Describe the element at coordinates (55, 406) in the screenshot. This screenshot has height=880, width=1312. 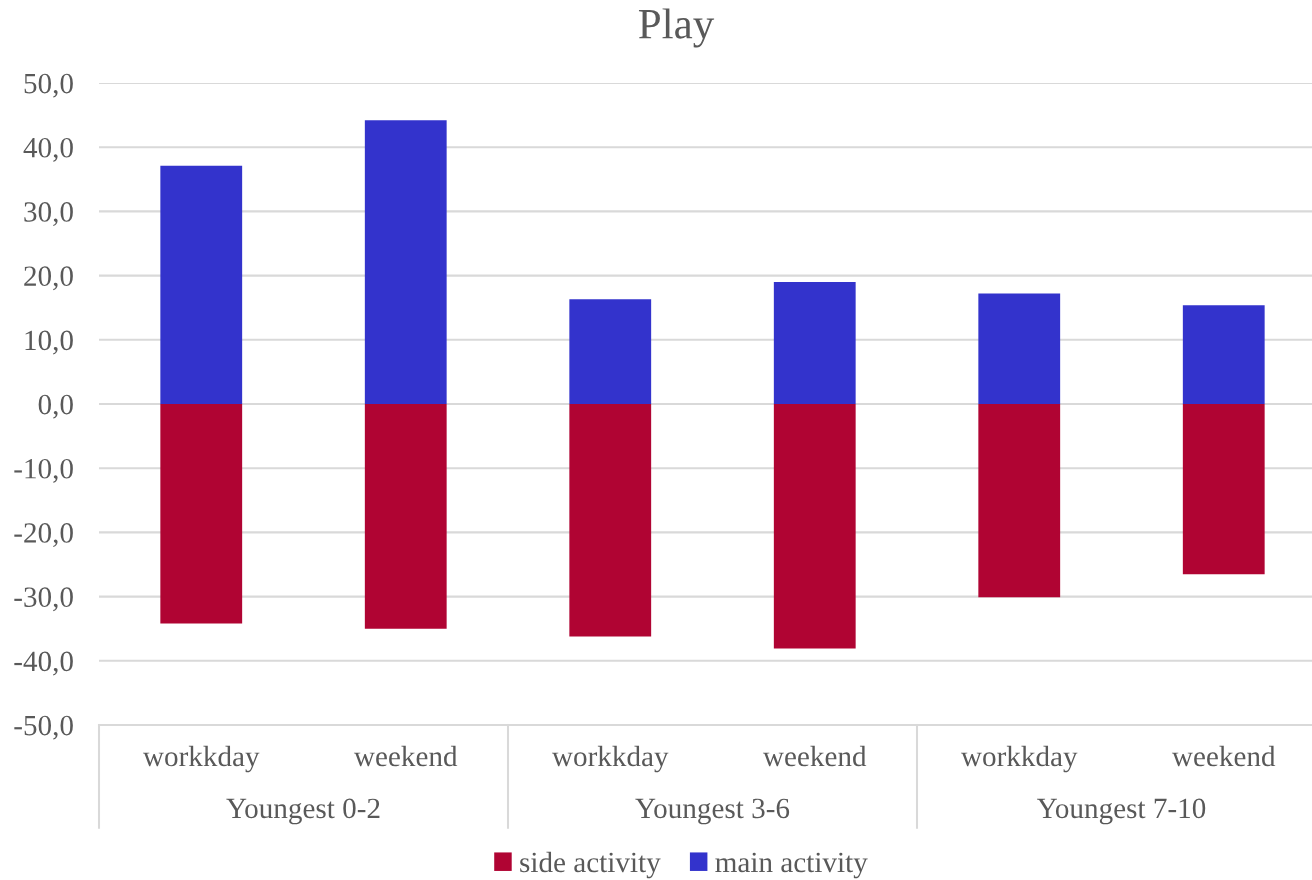
I see `y-tick-label: 0,0` at that location.